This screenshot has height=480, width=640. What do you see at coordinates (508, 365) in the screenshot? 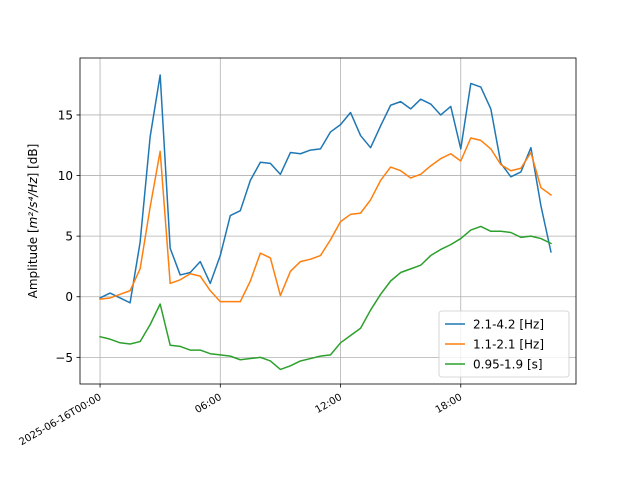
I see `legend-label: 0.95-1.9 [s]` at bounding box center [508, 365].